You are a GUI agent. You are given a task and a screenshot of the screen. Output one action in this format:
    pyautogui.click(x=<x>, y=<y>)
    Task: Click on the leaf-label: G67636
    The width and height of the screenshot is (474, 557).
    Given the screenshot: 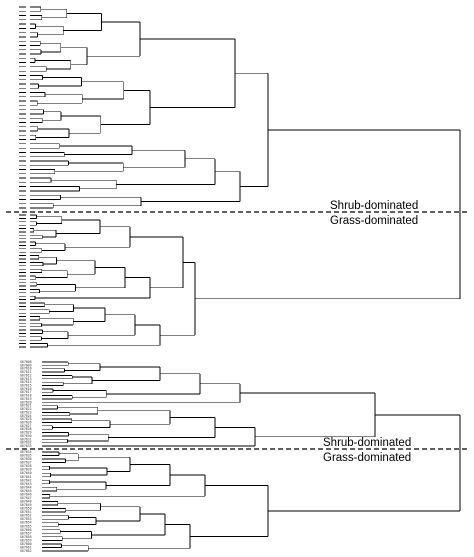 What is the action you would take?
    pyautogui.click(x=26, y=459)
    